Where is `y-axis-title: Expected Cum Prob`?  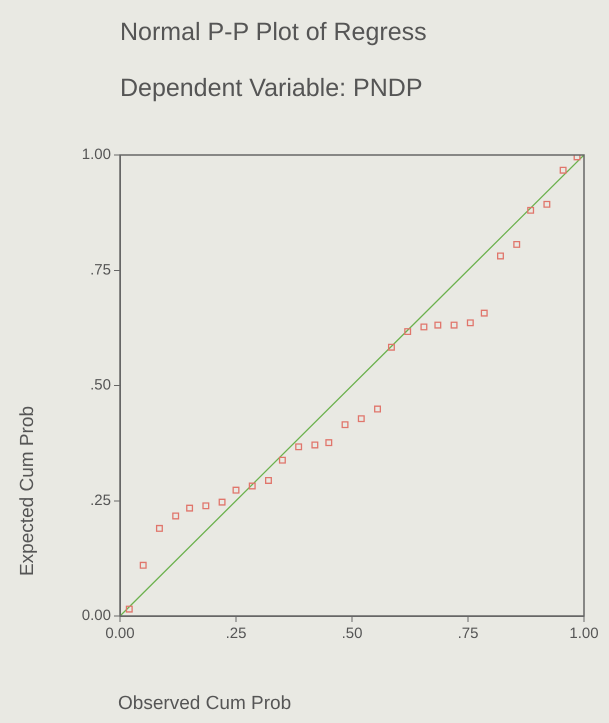 y-axis-title: Expected Cum Prob is located at coordinates (28, 491).